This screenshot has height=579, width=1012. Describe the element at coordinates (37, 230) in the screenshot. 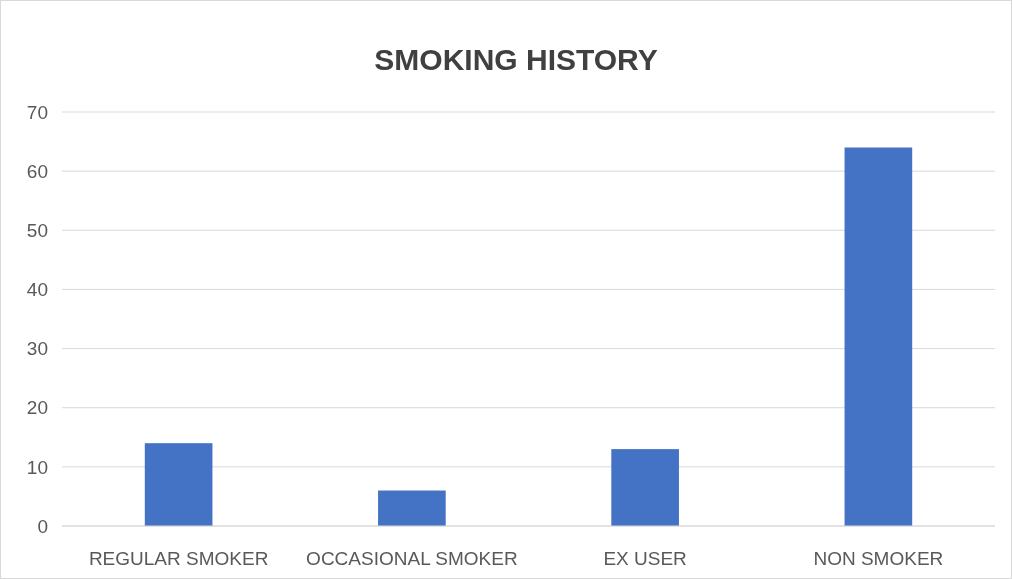

I see `y-tick-label: 50` at that location.